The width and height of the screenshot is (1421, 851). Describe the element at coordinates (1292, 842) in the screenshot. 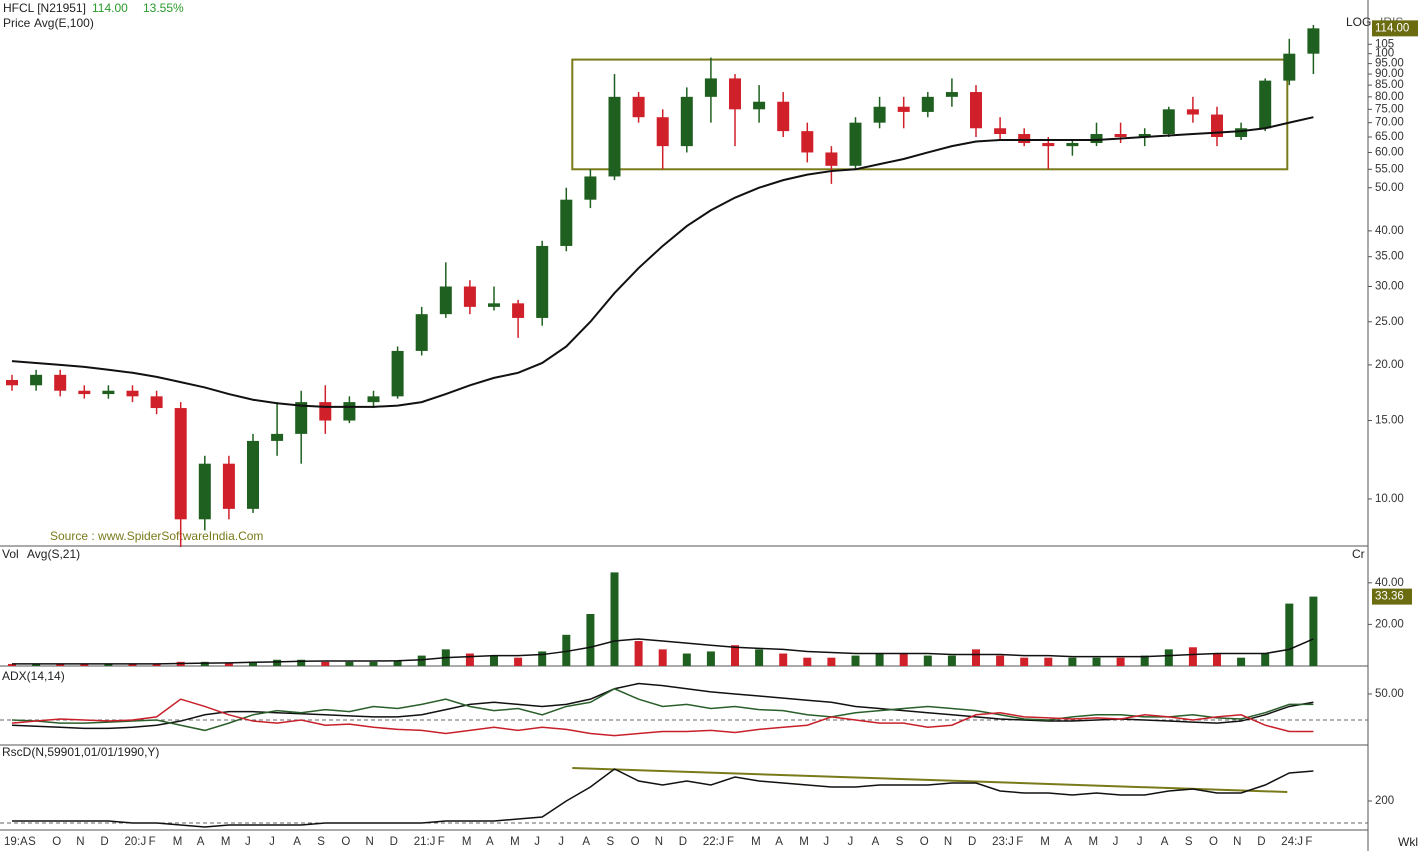

I see `x-tick-label: 24:J` at that location.